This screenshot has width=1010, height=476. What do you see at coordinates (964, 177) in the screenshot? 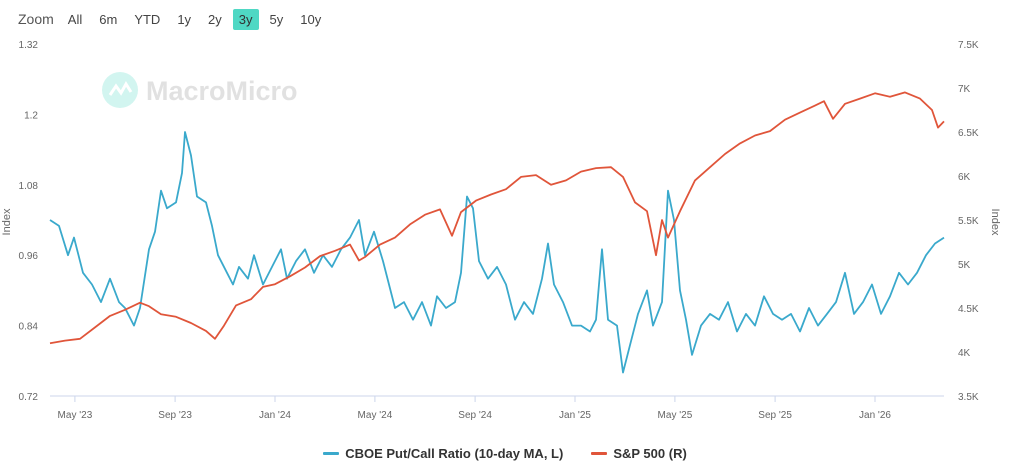
I see `y-right-tick-label: 6K` at bounding box center [964, 177].